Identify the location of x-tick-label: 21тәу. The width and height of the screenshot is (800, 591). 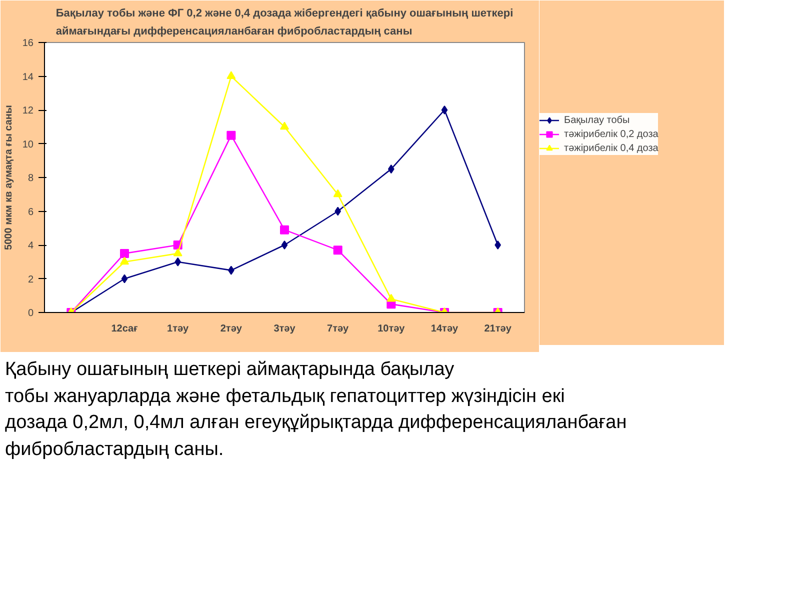
(498, 329).